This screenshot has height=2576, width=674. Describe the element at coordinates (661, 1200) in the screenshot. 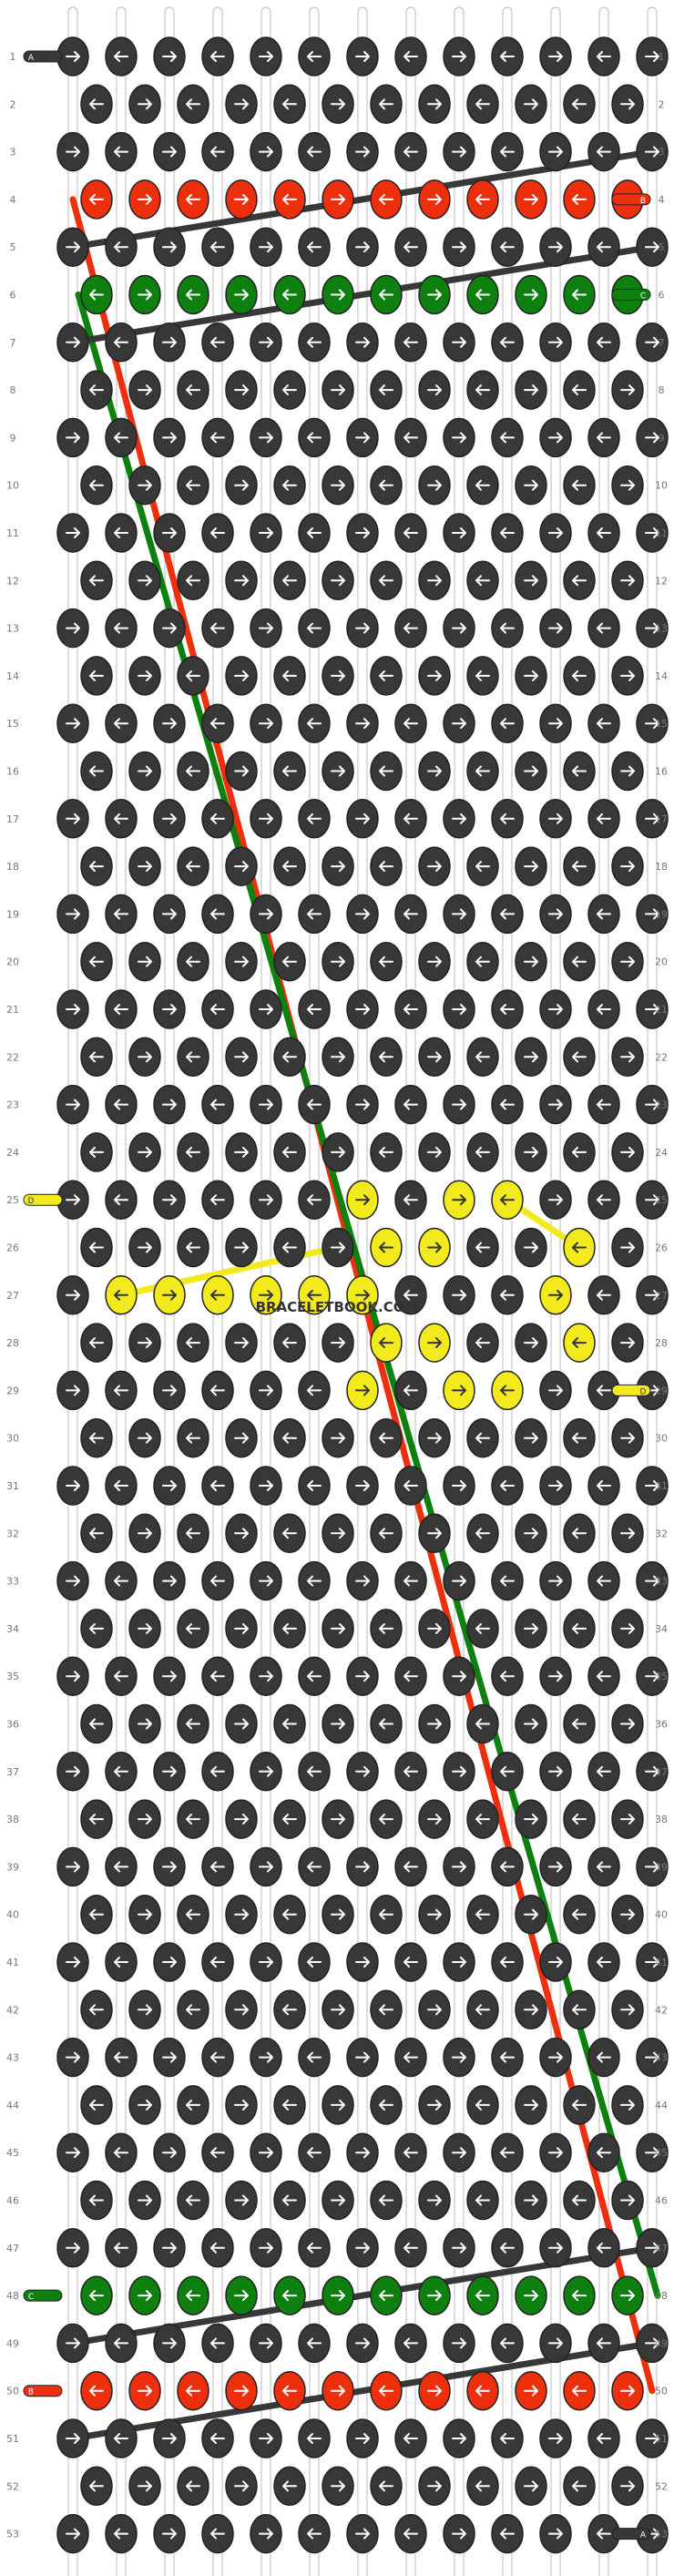

I see `row-number-right: 25` at that location.